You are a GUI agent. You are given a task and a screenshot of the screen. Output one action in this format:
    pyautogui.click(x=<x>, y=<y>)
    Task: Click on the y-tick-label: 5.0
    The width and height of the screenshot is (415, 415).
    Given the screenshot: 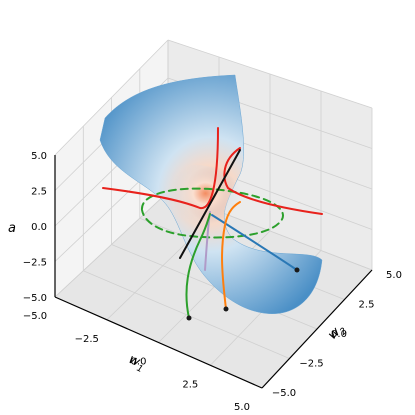 What is the action you would take?
    pyautogui.click(x=394, y=275)
    